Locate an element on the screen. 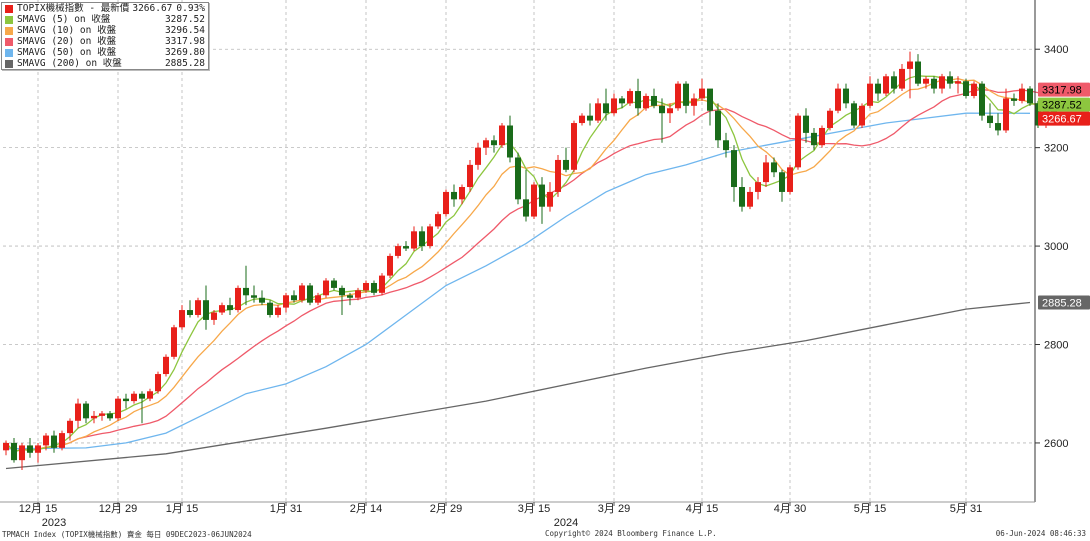 Image resolution: width=1090 pixels, height=541 pixels. y-tick-label: 2800 is located at coordinates (1056, 346).